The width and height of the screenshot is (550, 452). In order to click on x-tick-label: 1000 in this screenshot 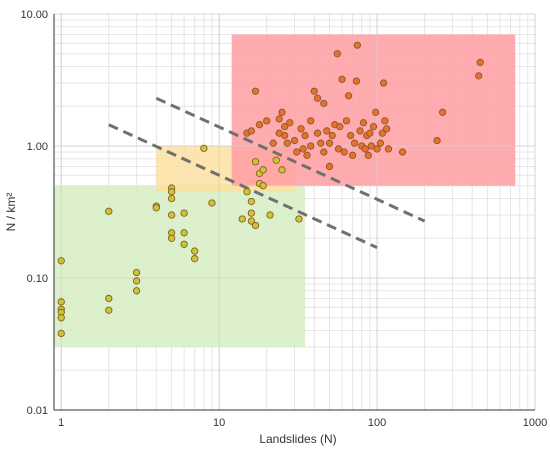, I will do `click(535, 423)`.